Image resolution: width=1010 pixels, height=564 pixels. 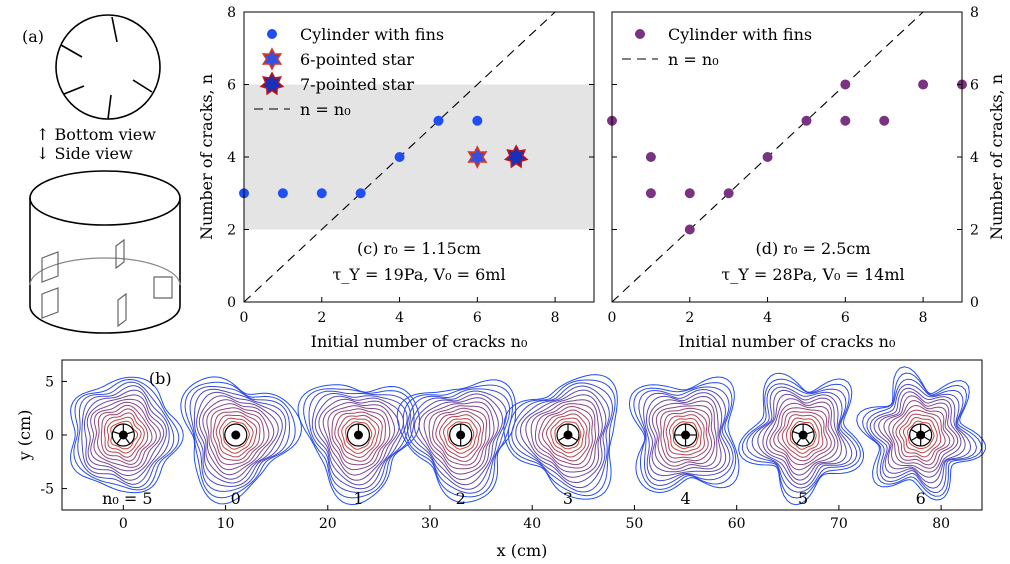 What do you see at coordinates (787, 341) in the screenshot?
I see `plot-d-xlabel: Initial number of cracks n₀` at bounding box center [787, 341].